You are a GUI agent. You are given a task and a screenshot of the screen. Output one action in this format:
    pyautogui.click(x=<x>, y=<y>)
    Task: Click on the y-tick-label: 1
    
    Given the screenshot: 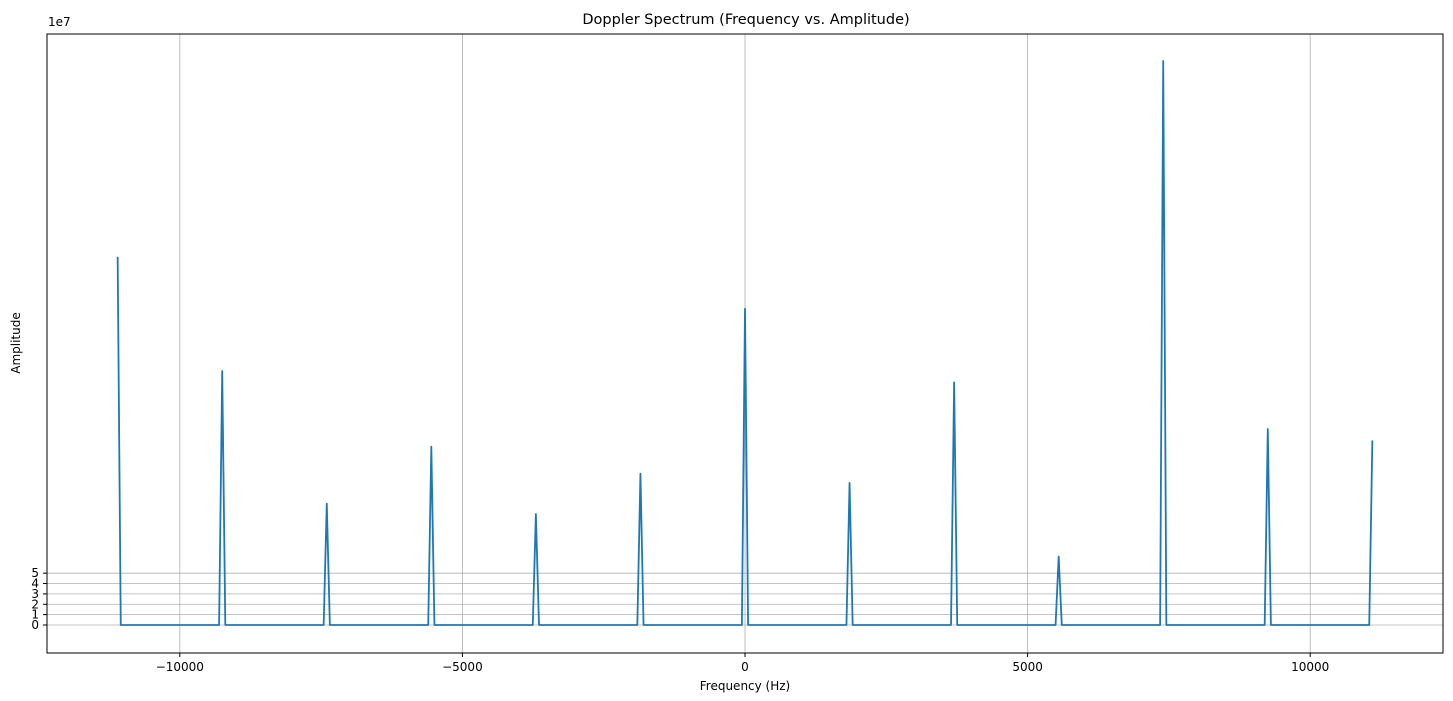 What is the action you would take?
    pyautogui.click(x=35, y=615)
    